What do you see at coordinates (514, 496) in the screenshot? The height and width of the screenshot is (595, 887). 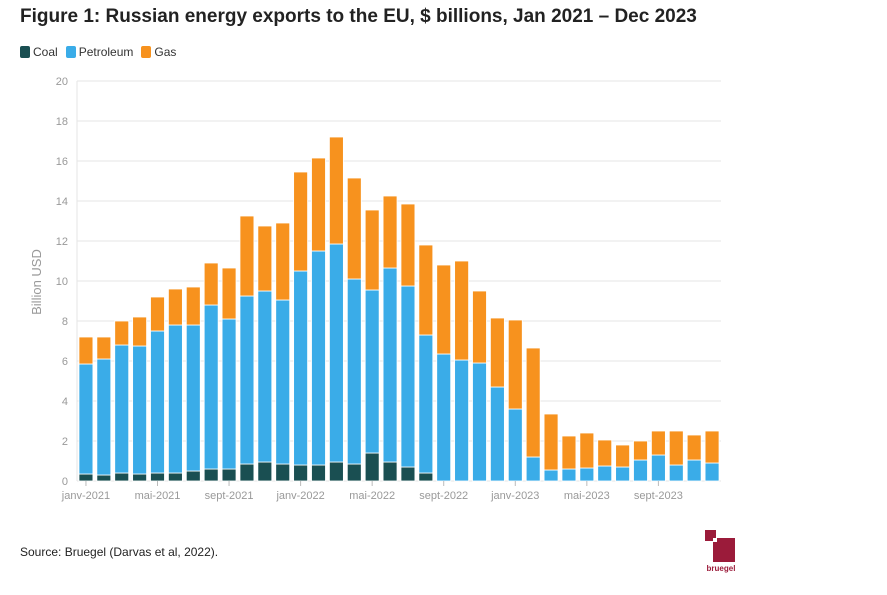 I see `x-tick-label: janv-2023` at bounding box center [514, 496].